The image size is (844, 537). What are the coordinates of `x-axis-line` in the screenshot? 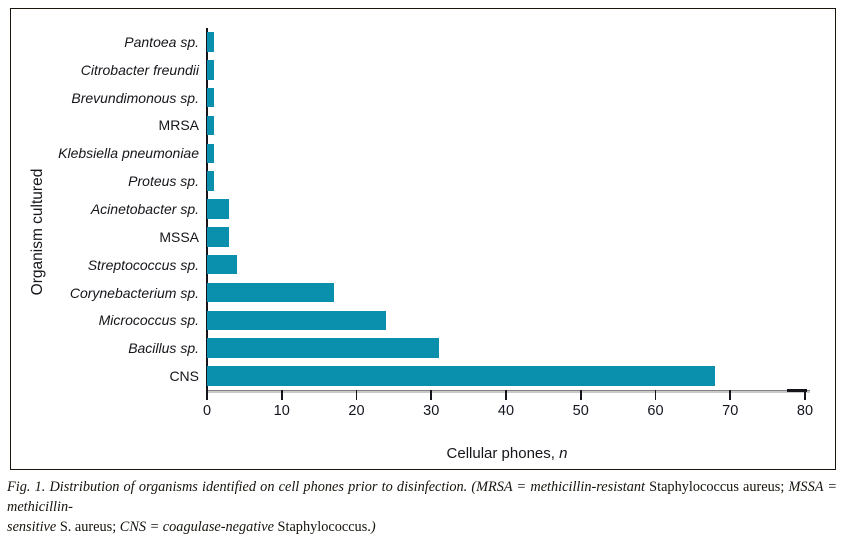 It's located at (508, 391).